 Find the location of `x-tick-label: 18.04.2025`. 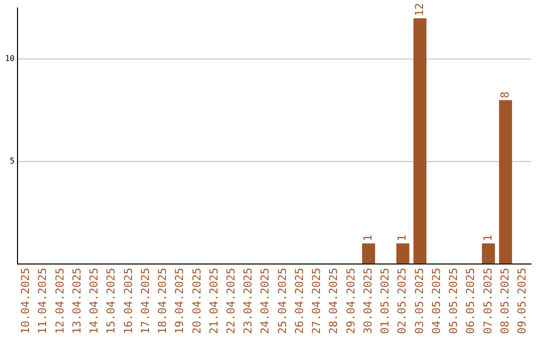

x-tick-label: 18.04.2025 is located at coordinates (163, 301).